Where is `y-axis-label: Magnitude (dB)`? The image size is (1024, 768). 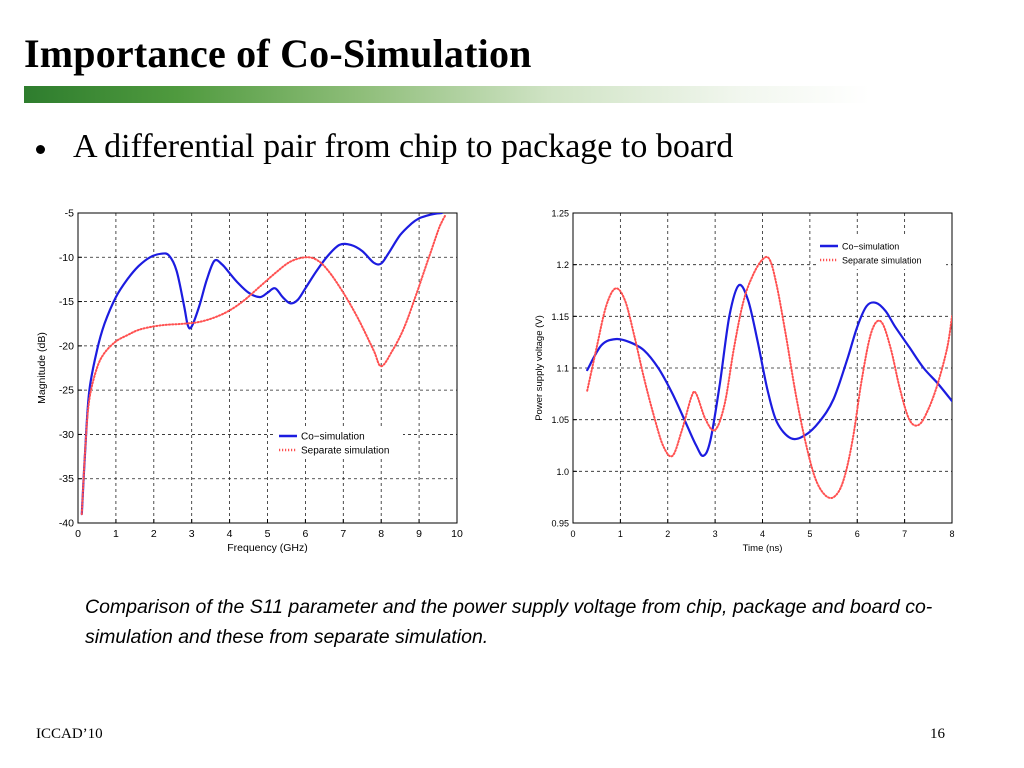
y-axis-label: Magnitude (dB) is located at coordinates (42, 368).